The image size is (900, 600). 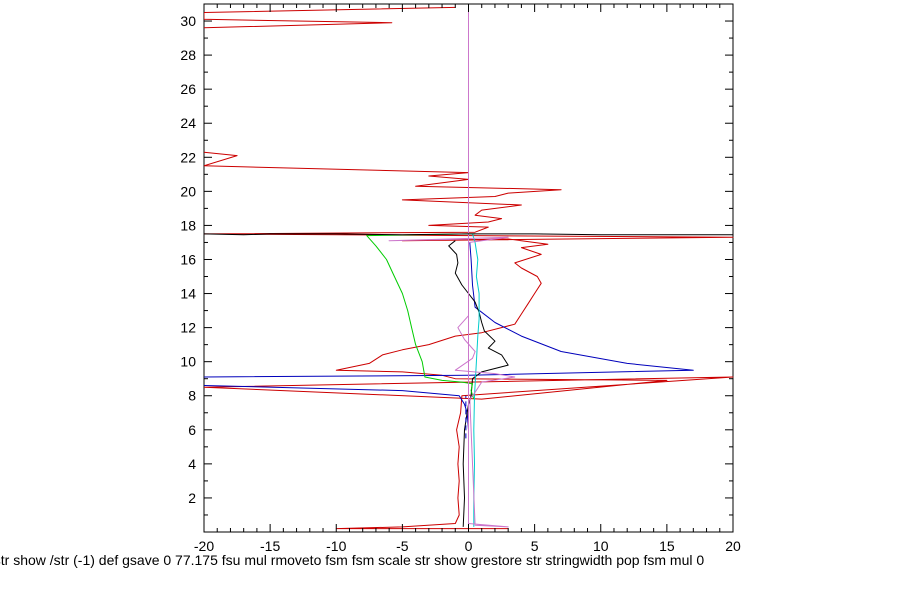 I want to click on y-tick-label: 20, so click(x=188, y=191).